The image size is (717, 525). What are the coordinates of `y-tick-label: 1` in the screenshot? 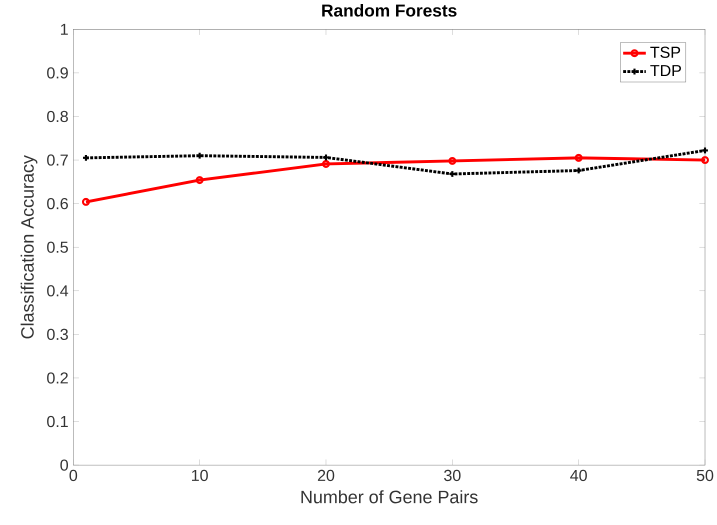 It's located at (64, 29).